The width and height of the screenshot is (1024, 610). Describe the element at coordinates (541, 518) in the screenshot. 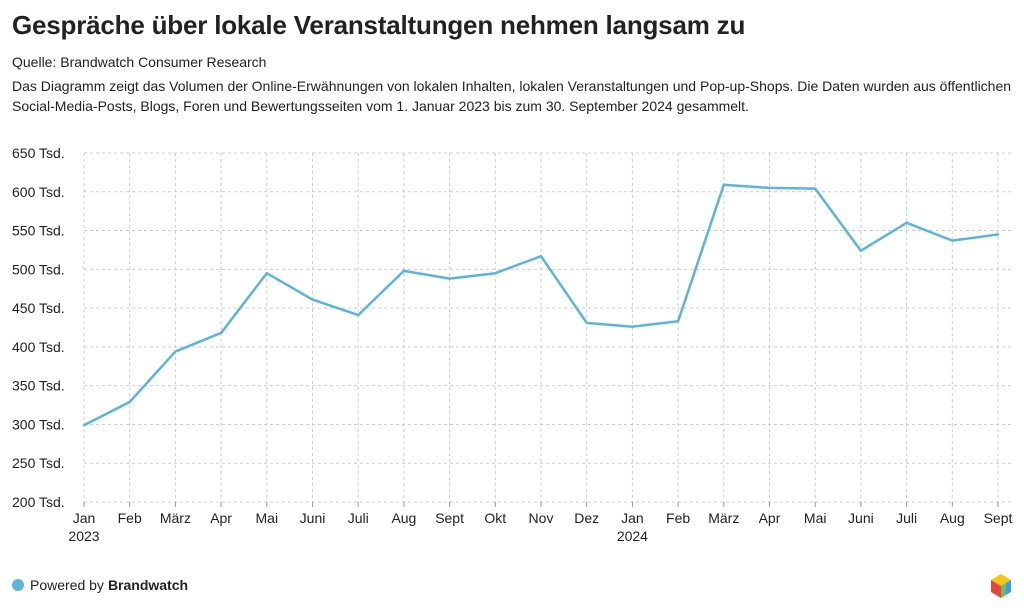

I see `x-tick-label: Nov` at that location.